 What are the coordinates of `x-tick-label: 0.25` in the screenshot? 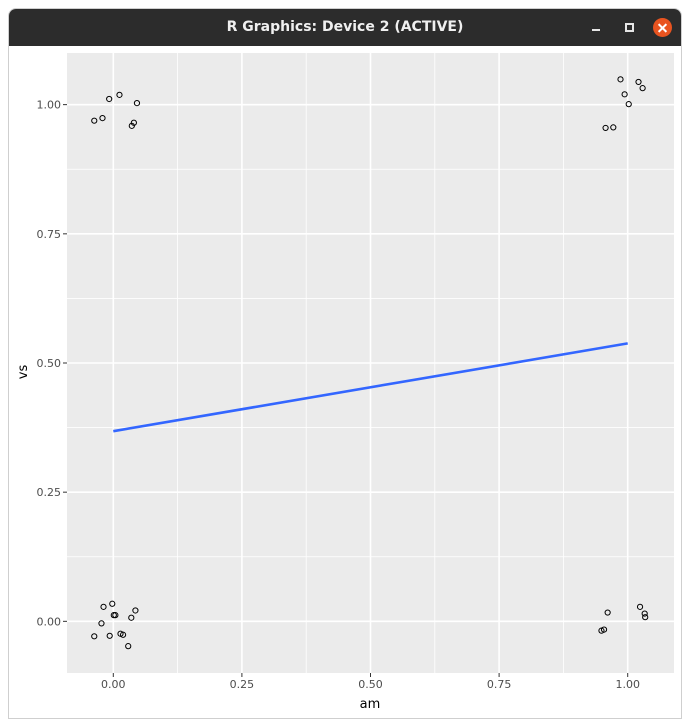 It's located at (242, 684).